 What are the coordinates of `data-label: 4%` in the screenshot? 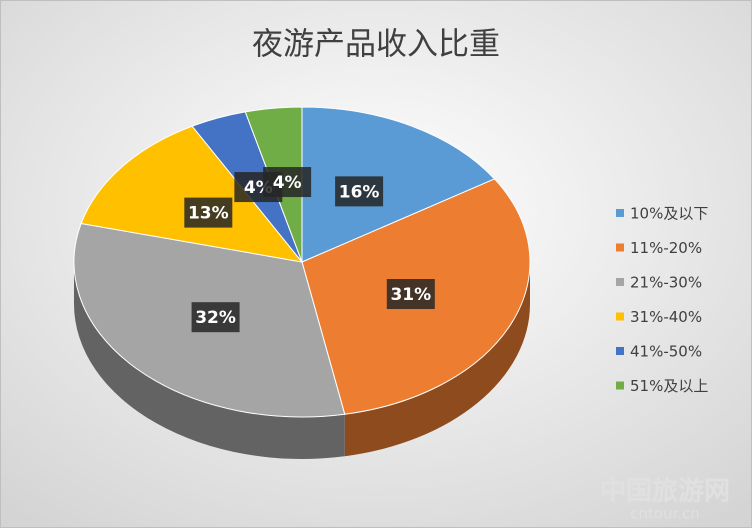 It's located at (287, 183).